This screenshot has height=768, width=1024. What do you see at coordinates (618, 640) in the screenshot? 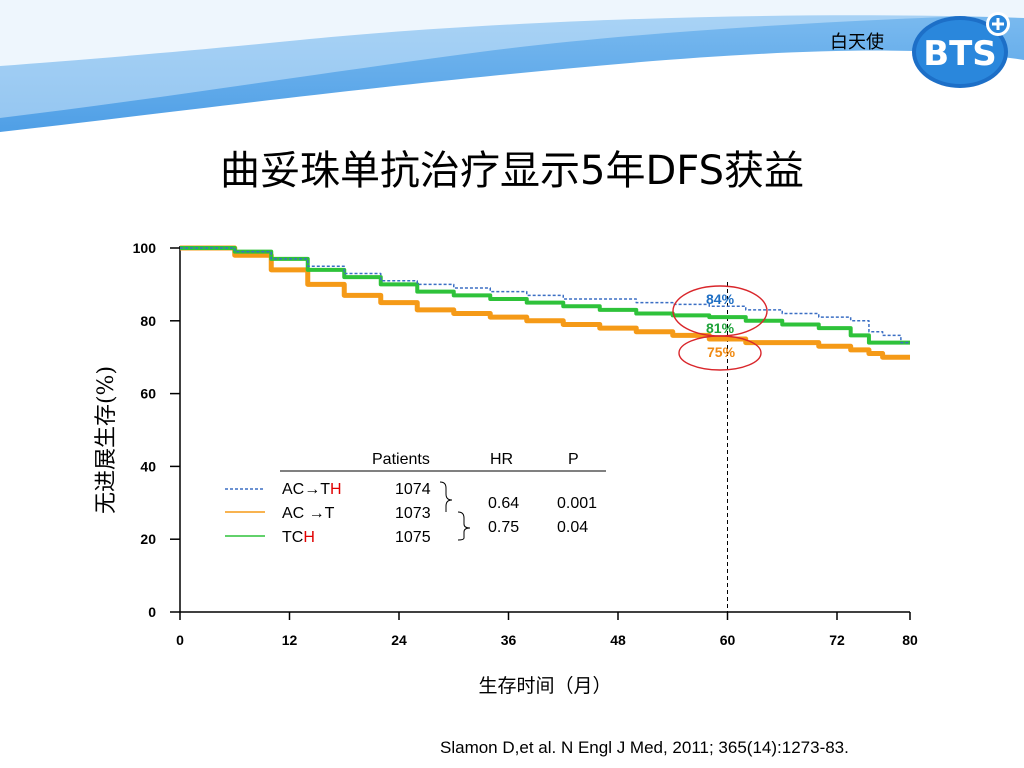
I see `x-tick-label: 48` at bounding box center [618, 640].